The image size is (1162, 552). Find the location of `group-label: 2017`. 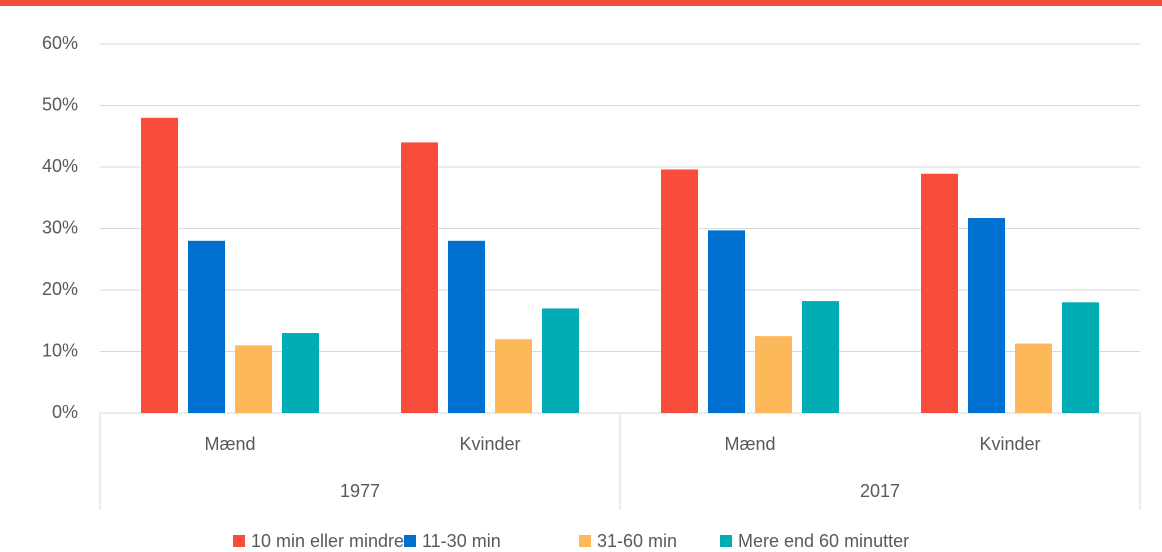

group-label: 2017 is located at coordinates (880, 491).